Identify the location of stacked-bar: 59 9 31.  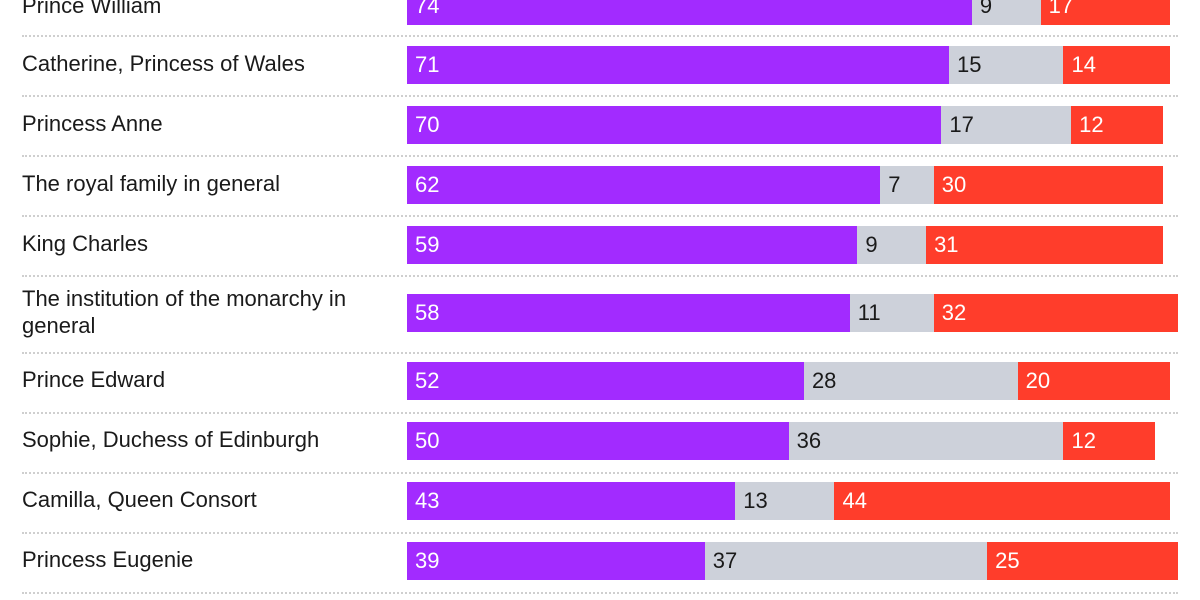
(785, 245).